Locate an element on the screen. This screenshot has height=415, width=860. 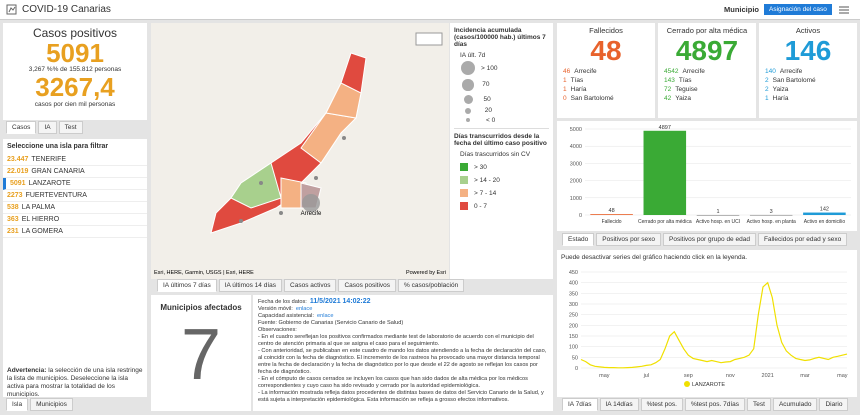
field-label: Capacidad asistencial: is located at coordinates (286, 316).